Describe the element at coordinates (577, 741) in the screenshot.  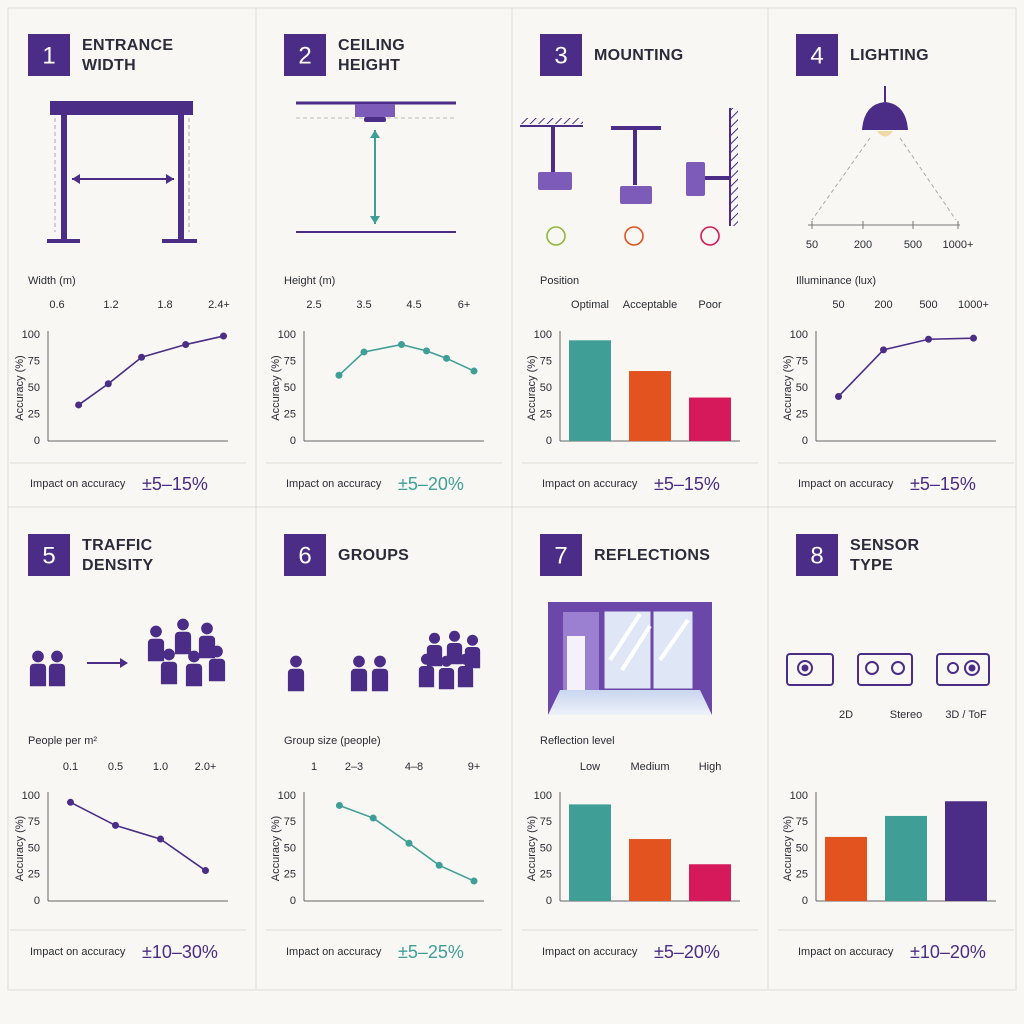
I see `x-axis-label: Reflection level` at that location.